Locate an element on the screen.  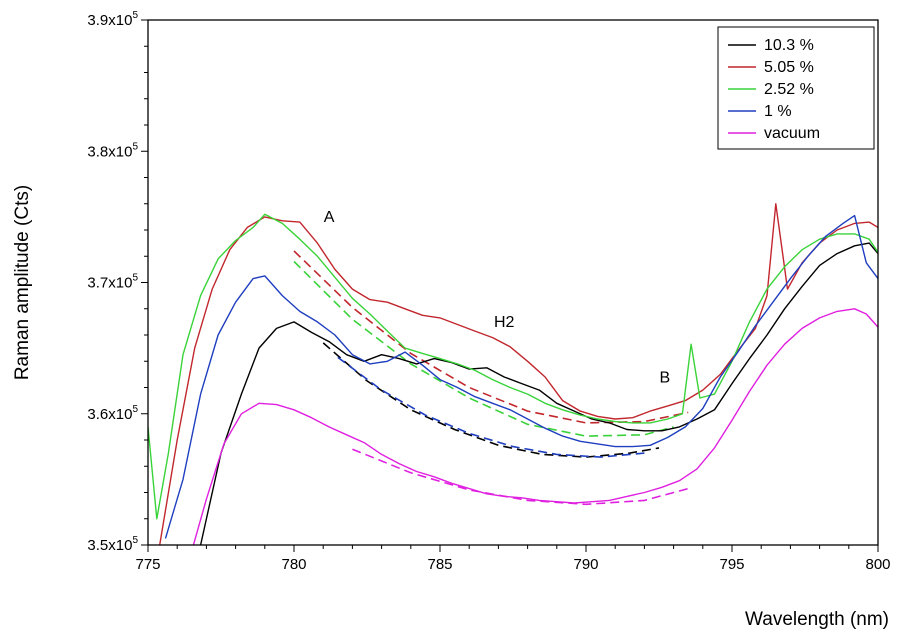
y-axis-ticks: 3.5x10⁵ 3.6x10⁵ 3.7x10⁵ 3.8x10⁵ 3.9x10⁵ is located at coordinates (117, 282).